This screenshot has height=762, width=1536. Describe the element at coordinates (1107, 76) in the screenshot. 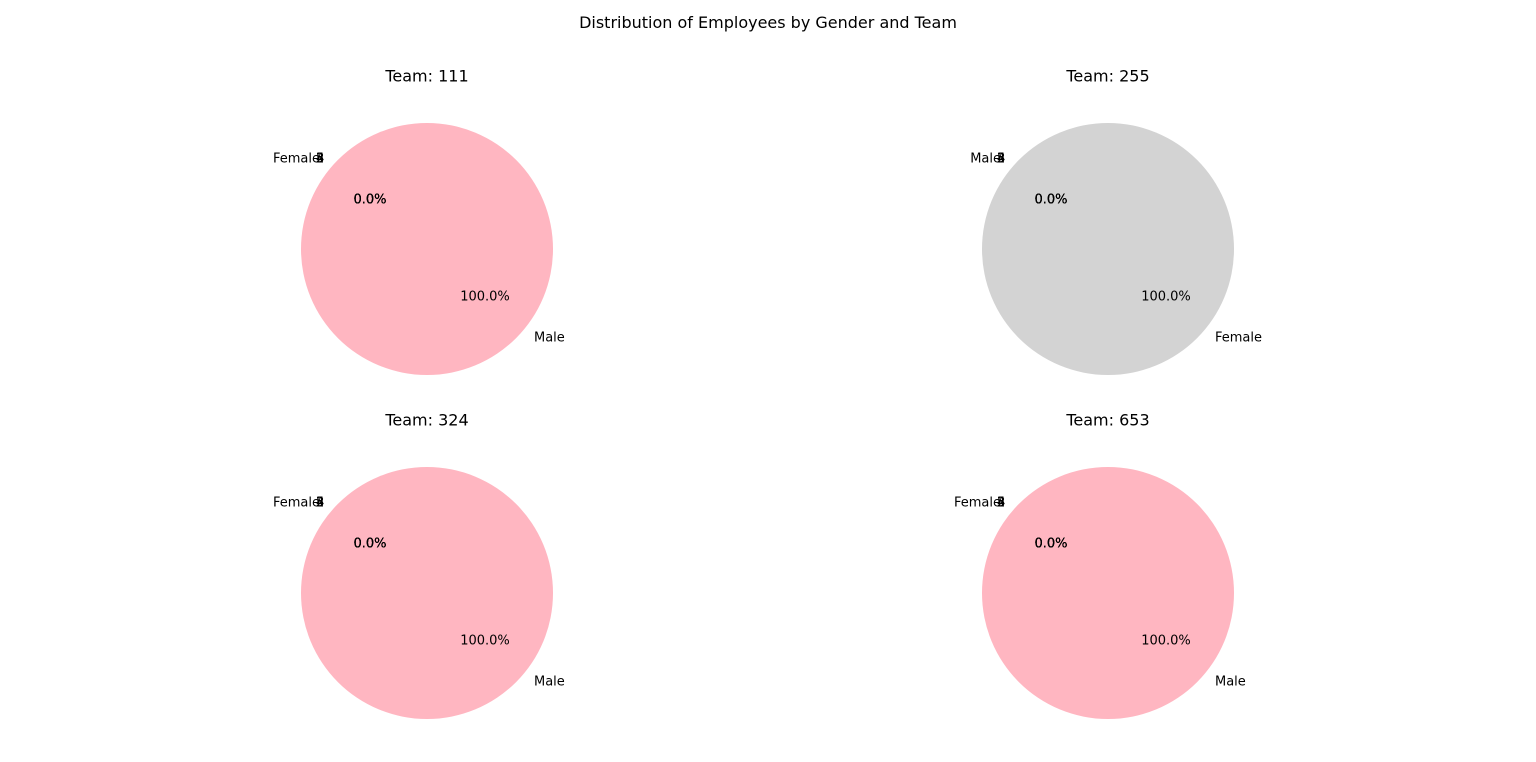

I see `pie-title: Team: 255` at that location.